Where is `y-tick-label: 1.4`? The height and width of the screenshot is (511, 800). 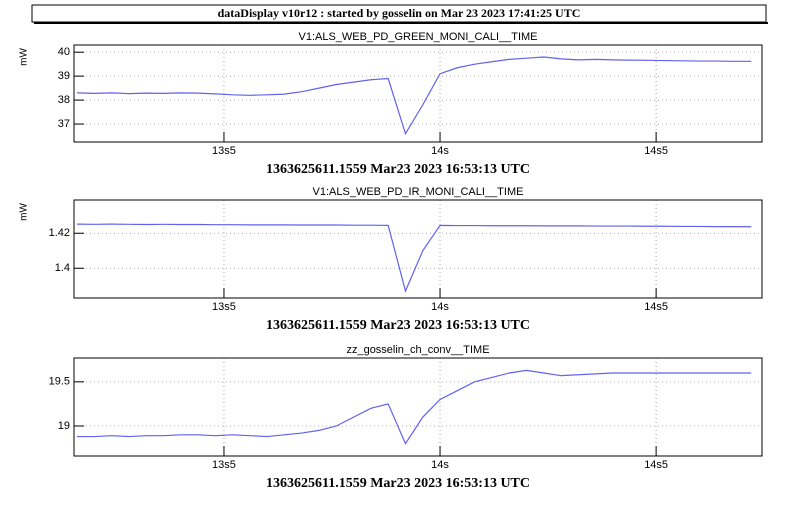
y-tick-label: 1.4 is located at coordinates (62, 268).